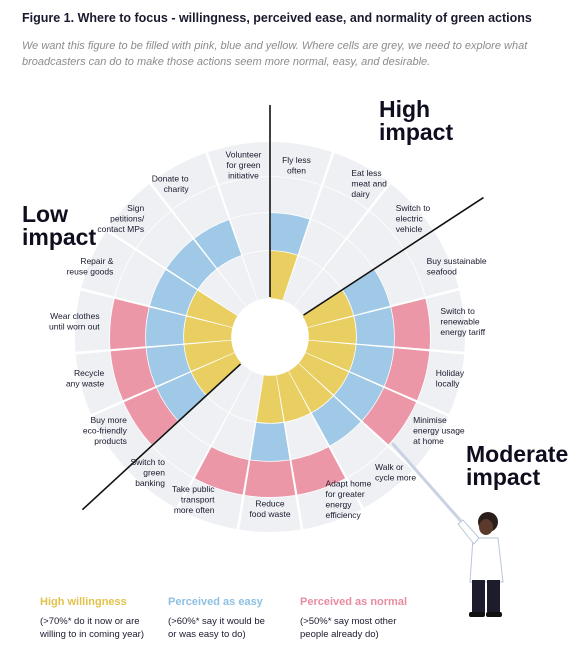 This screenshot has height=650, width=585. What do you see at coordinates (216, 373) in the screenshot?
I see `segment-willing-buy-more-eco-friendly-products` at bounding box center [216, 373].